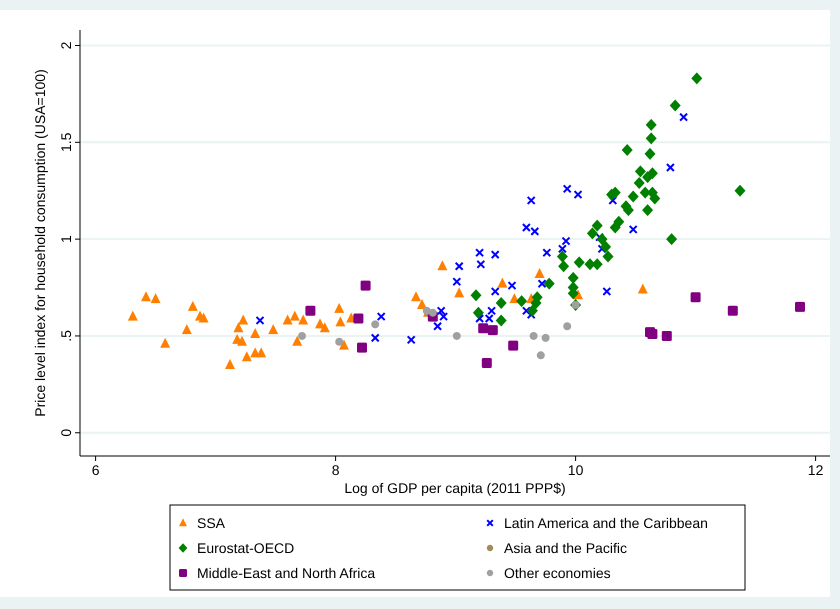 Image resolution: width=840 pixels, height=609 pixels. What do you see at coordinates (336, 470) in the screenshot?
I see `x-tick-label: 8` at bounding box center [336, 470].